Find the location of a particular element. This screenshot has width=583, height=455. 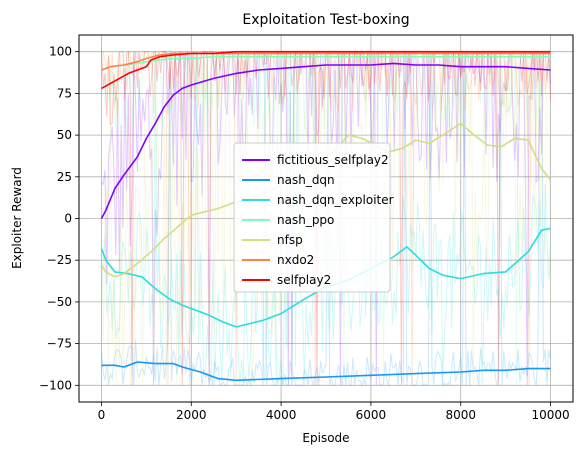

x-tick-label: 0 is located at coordinates (102, 415).